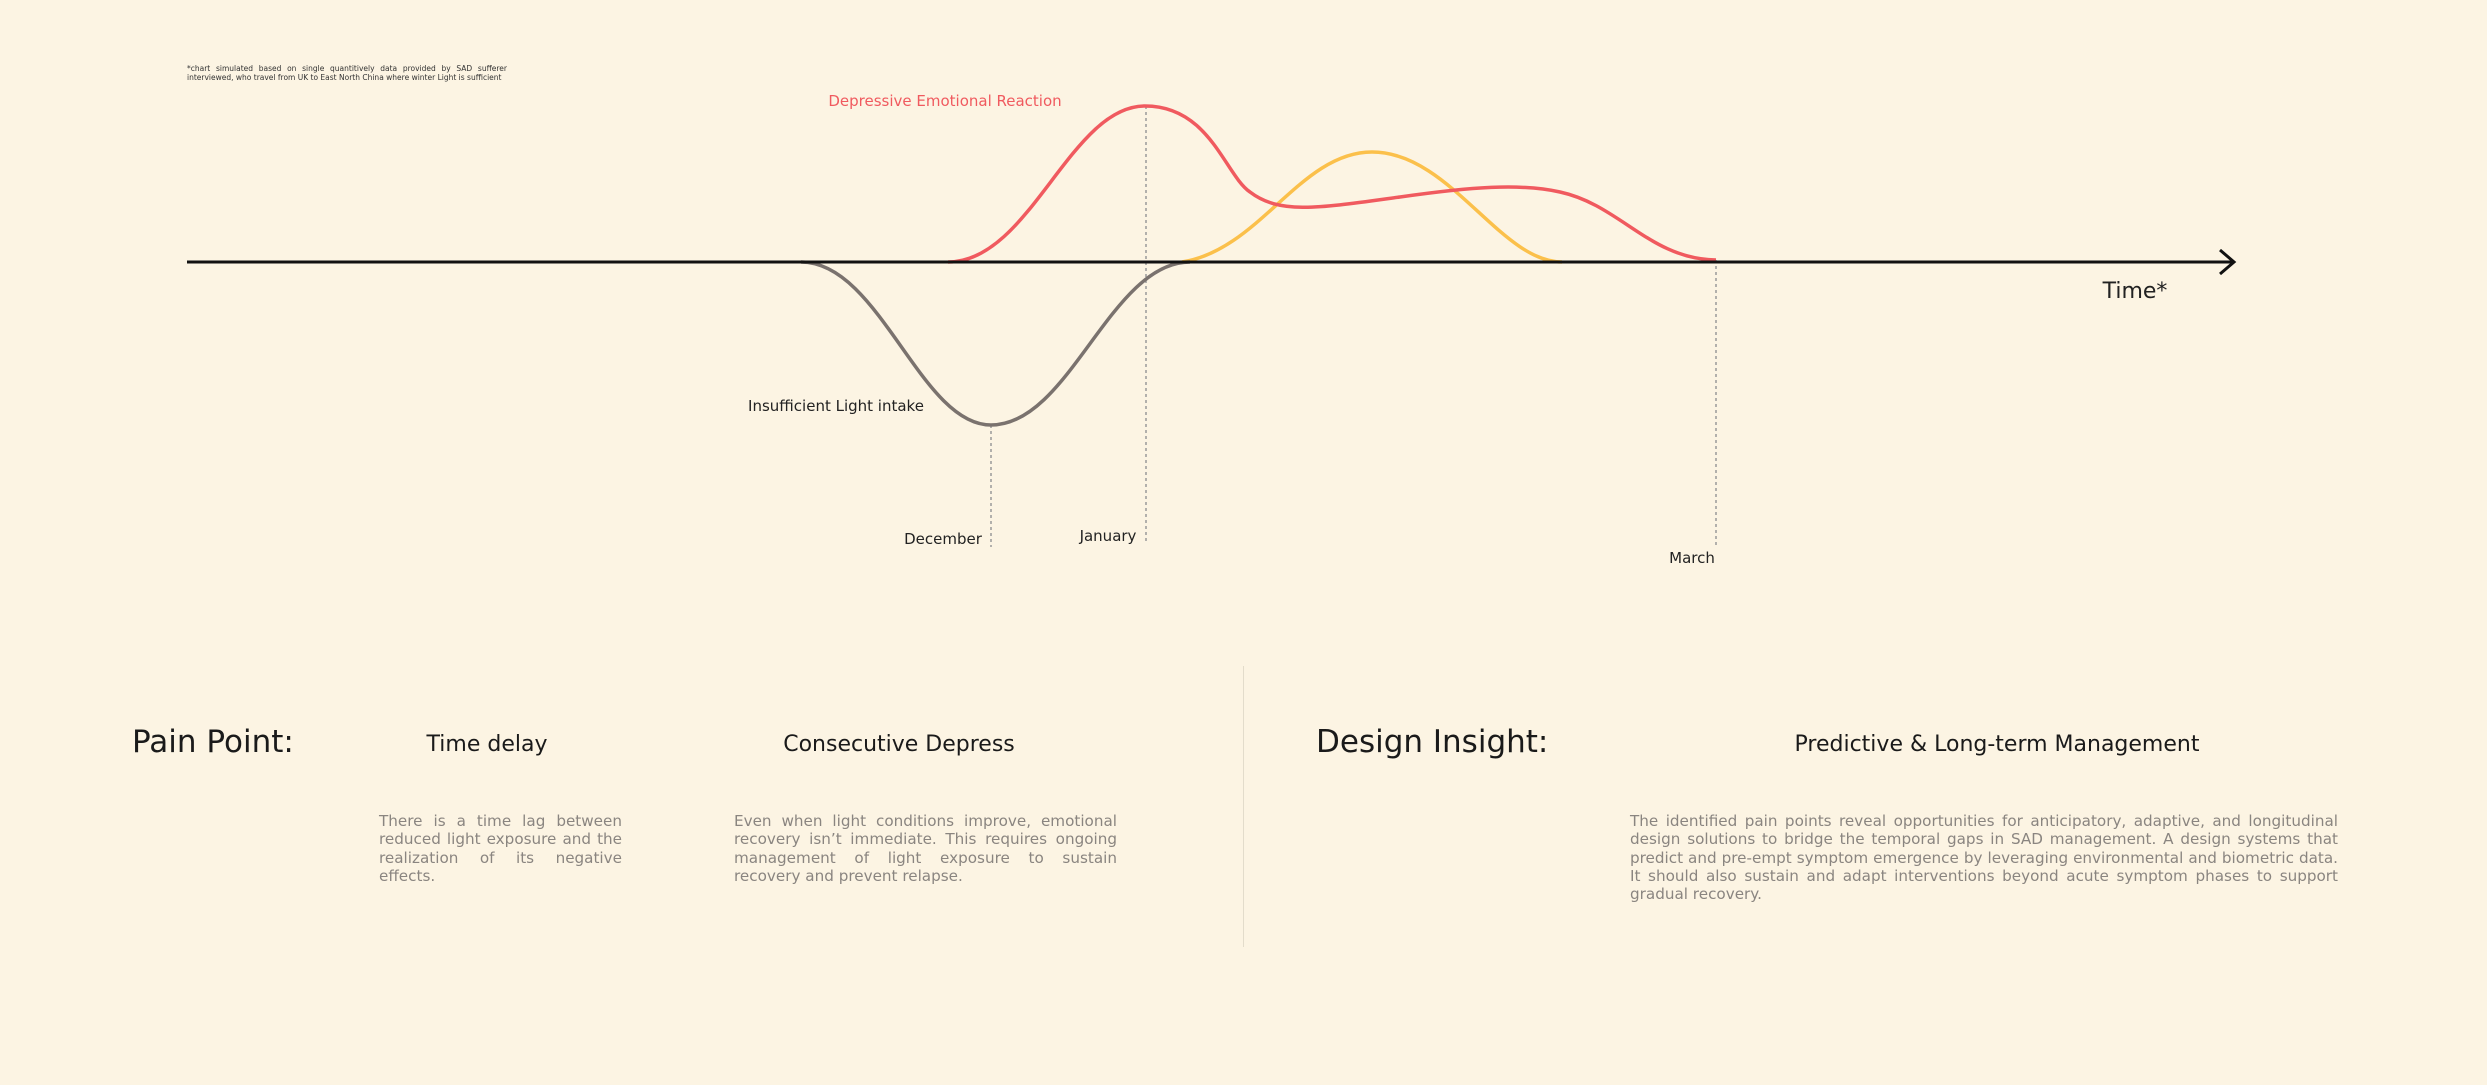  I want to click on emotional-reaction-label: Depressive Emotional Reaction, so click(945, 101).